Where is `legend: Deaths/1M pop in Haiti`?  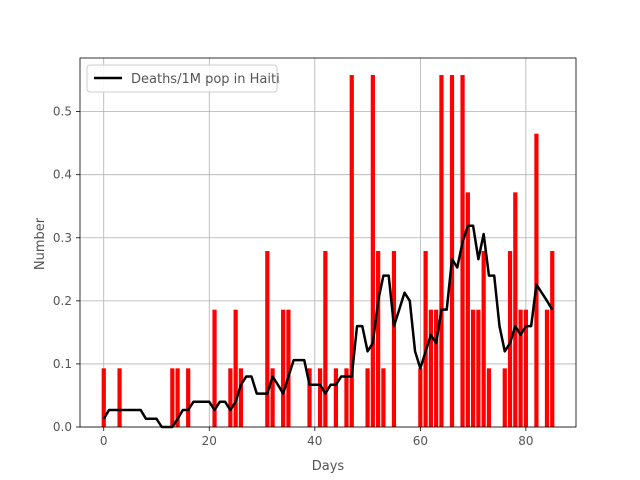
legend: Deaths/1M pop in Haiti is located at coordinates (183, 78).